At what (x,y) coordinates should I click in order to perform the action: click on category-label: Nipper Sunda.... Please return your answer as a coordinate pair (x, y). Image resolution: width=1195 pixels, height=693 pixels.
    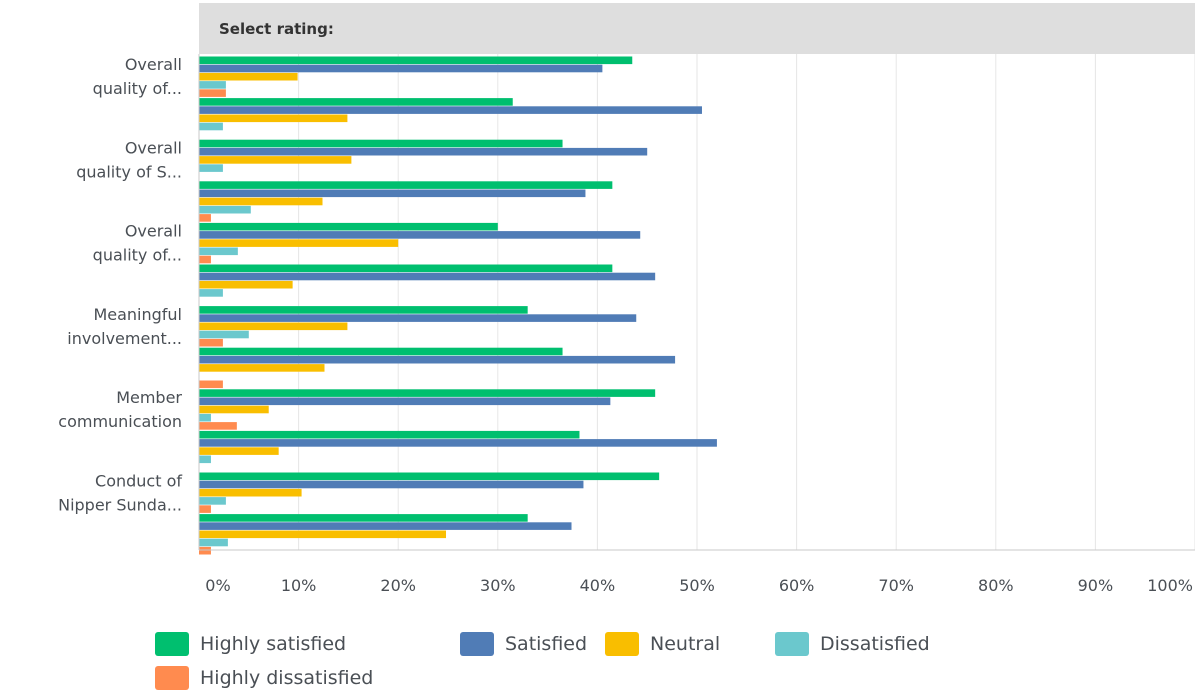
    Looking at the image, I should click on (120, 505).